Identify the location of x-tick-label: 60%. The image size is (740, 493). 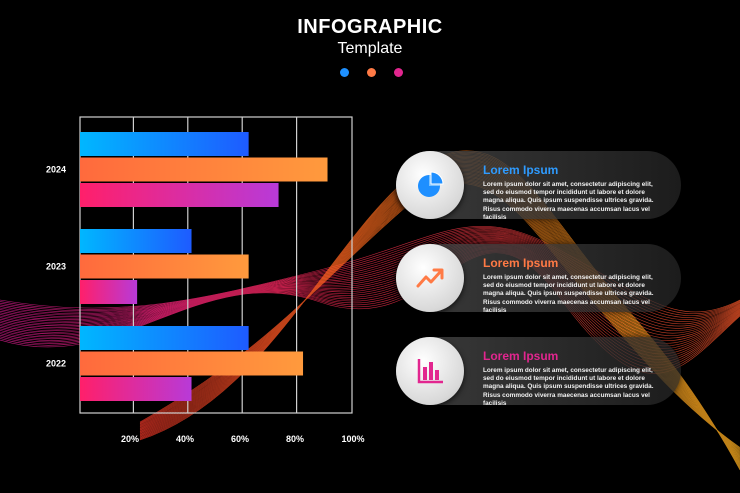
(240, 439).